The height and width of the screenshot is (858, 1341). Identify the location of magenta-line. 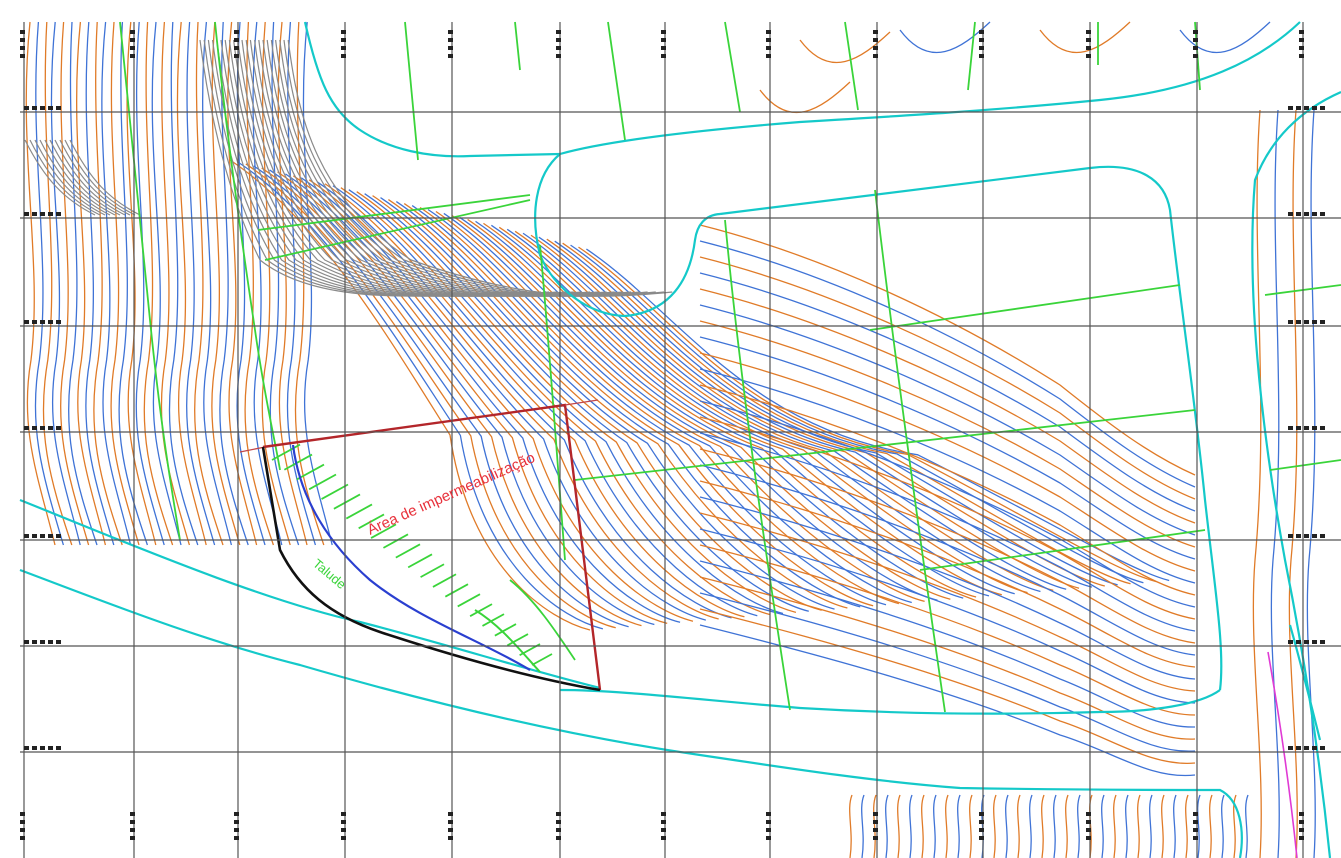
(1282, 754).